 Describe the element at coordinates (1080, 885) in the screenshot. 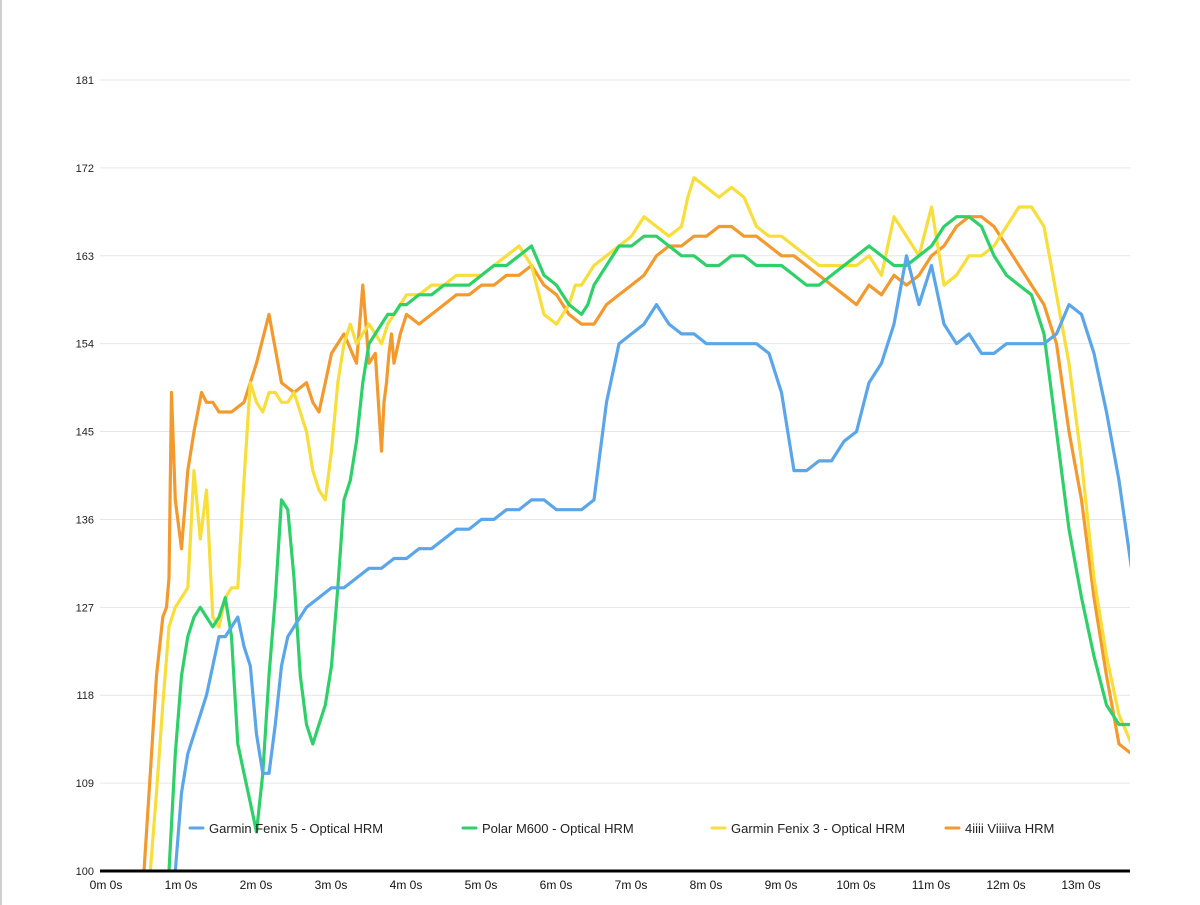

I see `x-tick-label: 13m 0s` at that location.